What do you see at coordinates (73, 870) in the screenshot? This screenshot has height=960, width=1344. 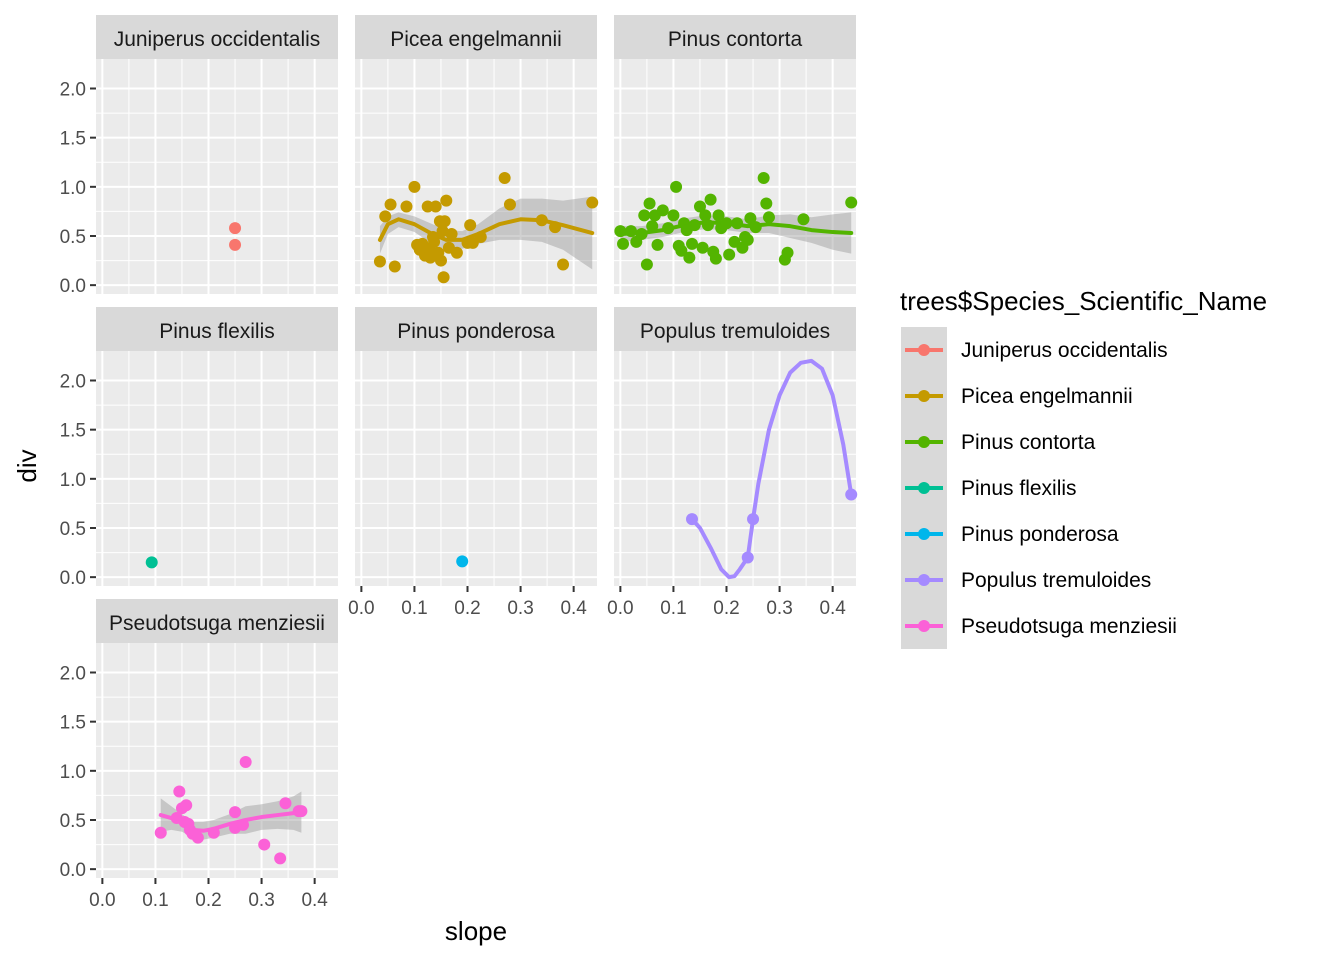 I see `y-tick-label: 0.0` at bounding box center [73, 870].